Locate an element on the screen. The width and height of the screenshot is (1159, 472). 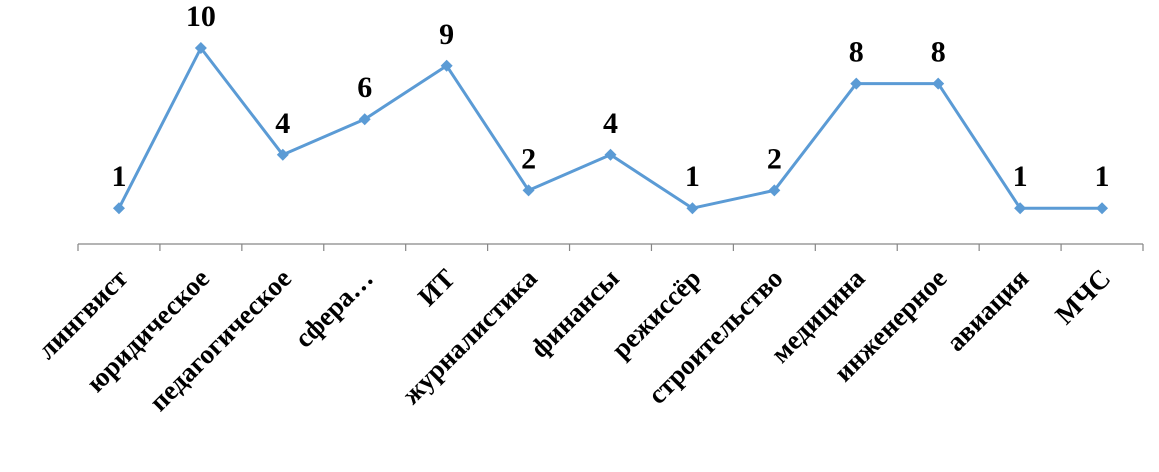
x-tick-label: авиация is located at coordinates (987, 310).